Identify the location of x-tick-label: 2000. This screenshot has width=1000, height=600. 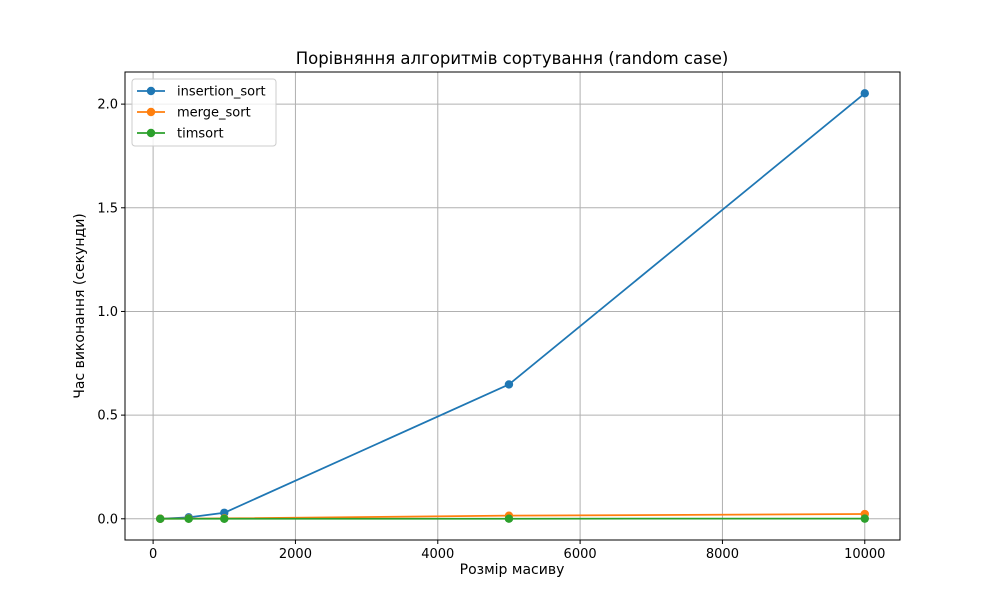
(295, 554).